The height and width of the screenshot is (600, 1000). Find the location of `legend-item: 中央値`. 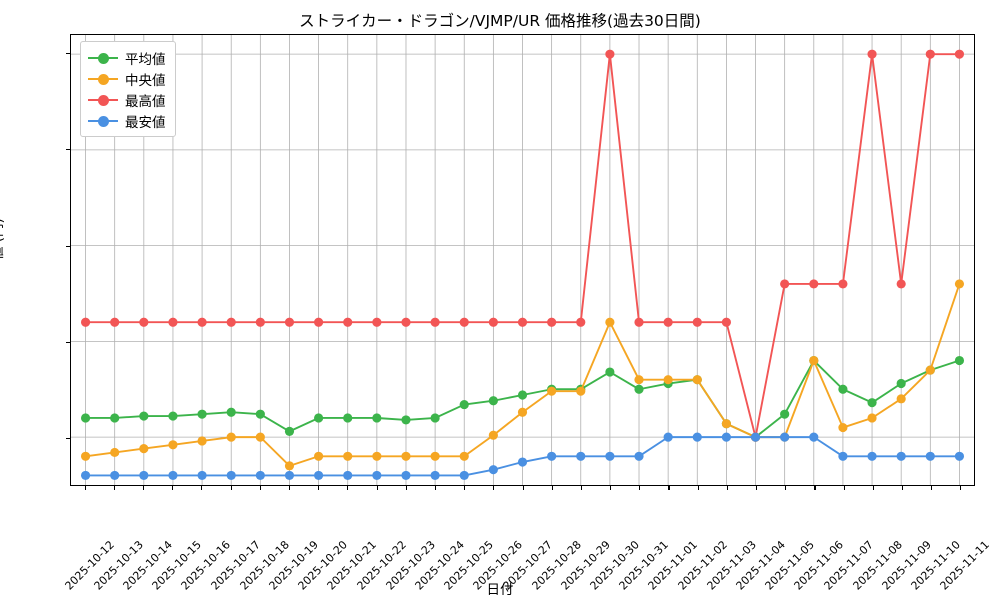

legend-item: 中央値 is located at coordinates (127, 78).